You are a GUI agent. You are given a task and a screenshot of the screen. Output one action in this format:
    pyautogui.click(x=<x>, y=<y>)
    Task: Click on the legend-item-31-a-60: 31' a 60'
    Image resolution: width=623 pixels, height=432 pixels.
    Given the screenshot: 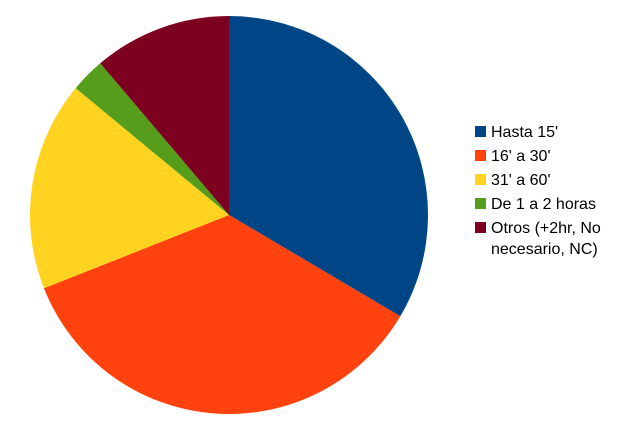 What is the action you would take?
    pyautogui.click(x=547, y=180)
    